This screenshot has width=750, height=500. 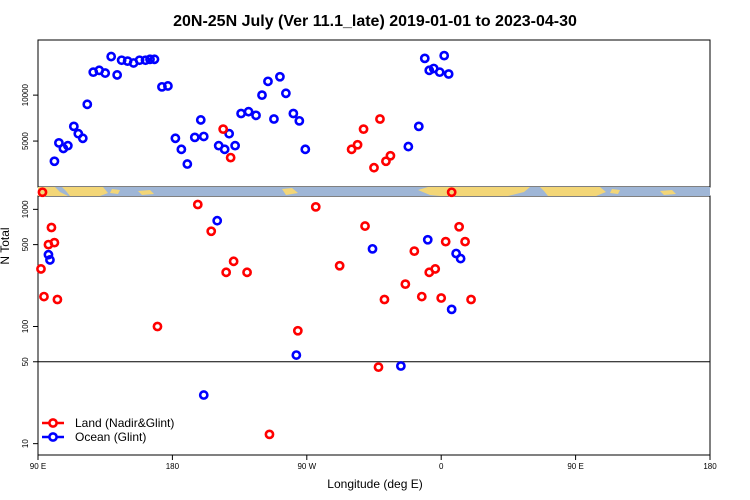 I want to click on y-tick-label-bottom: 10, so click(x=25, y=443).